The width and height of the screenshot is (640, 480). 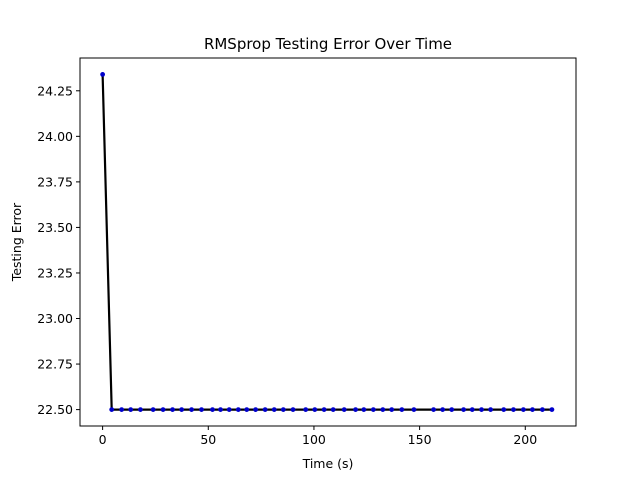 I want to click on x-axis-label: Time (s), so click(x=328, y=463).